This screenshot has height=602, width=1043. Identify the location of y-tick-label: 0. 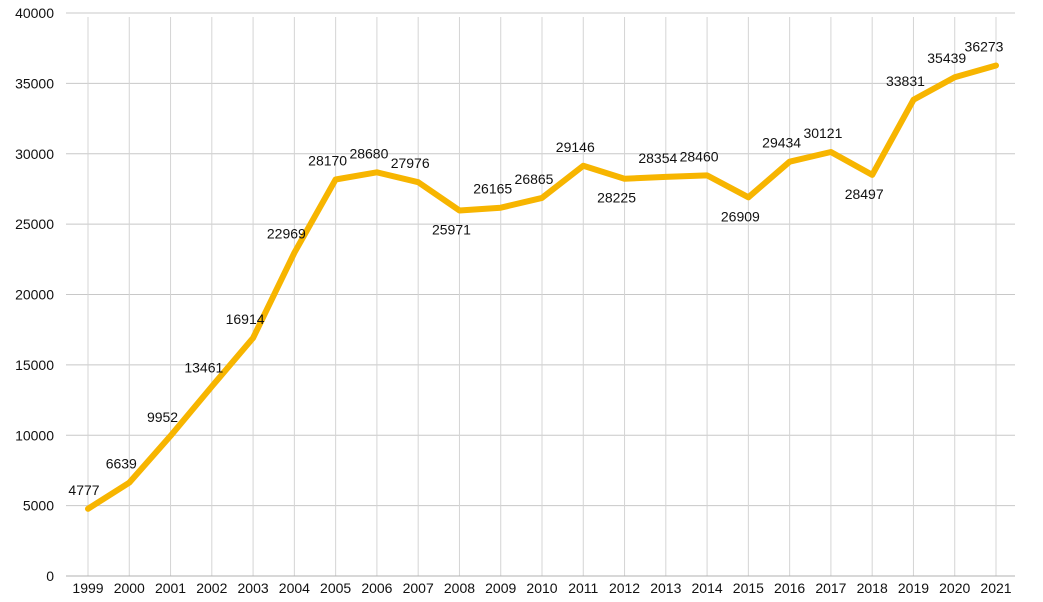
(50, 576).